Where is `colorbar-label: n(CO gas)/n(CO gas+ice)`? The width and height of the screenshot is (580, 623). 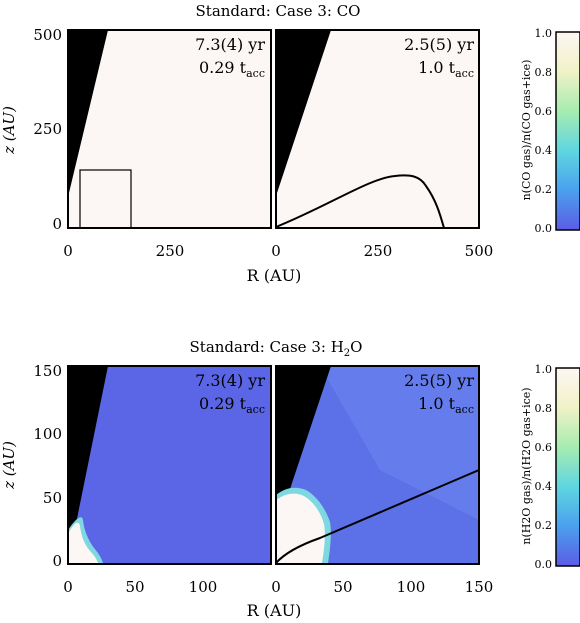
colorbar-label: n(CO gas)/n(CO gas+ice) is located at coordinates (526, 130).